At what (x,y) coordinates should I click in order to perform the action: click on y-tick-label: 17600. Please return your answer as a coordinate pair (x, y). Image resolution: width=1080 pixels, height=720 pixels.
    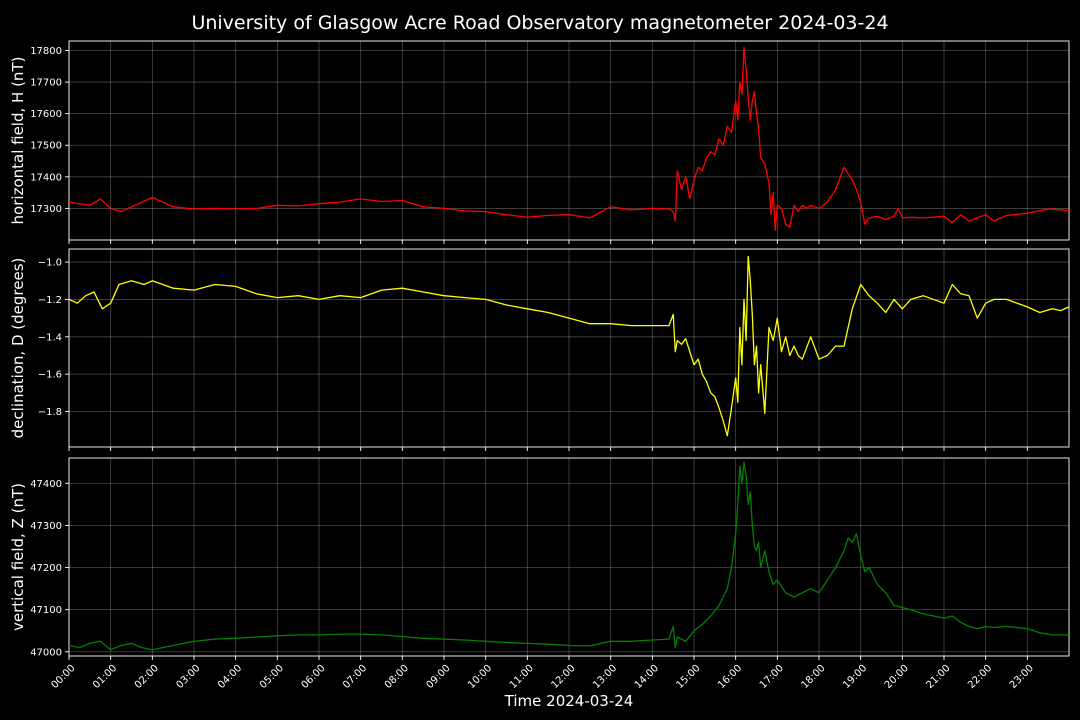
    Looking at the image, I should click on (46, 114).